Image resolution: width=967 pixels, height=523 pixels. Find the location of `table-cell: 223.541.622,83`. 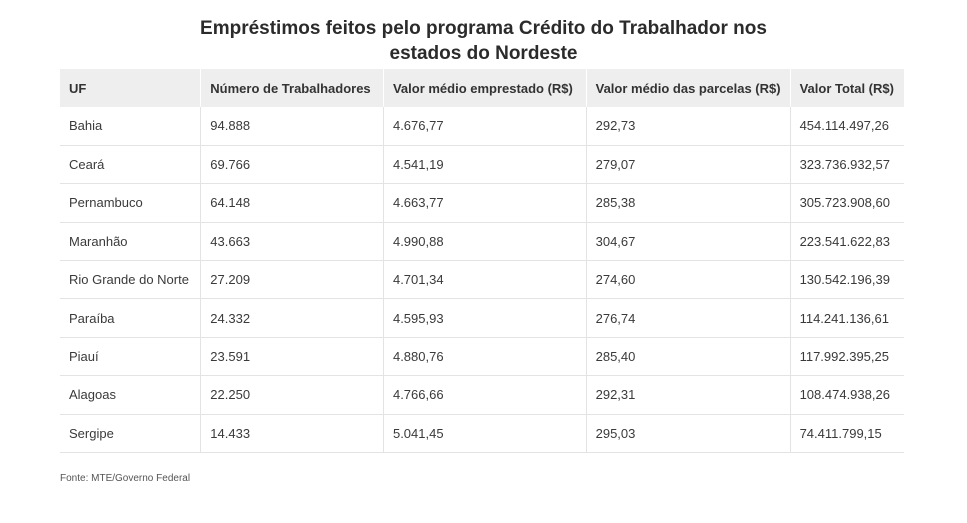

table-cell: 223.541.622,83 is located at coordinates (844, 241).